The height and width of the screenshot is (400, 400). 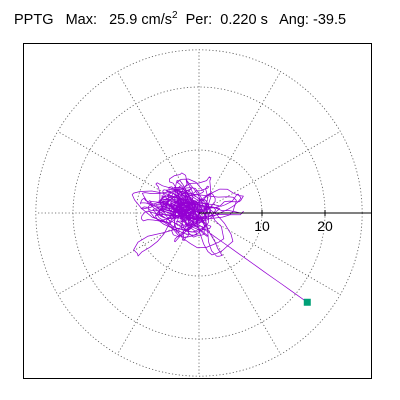 I want to click on chart-marks, so click(x=307, y=302).